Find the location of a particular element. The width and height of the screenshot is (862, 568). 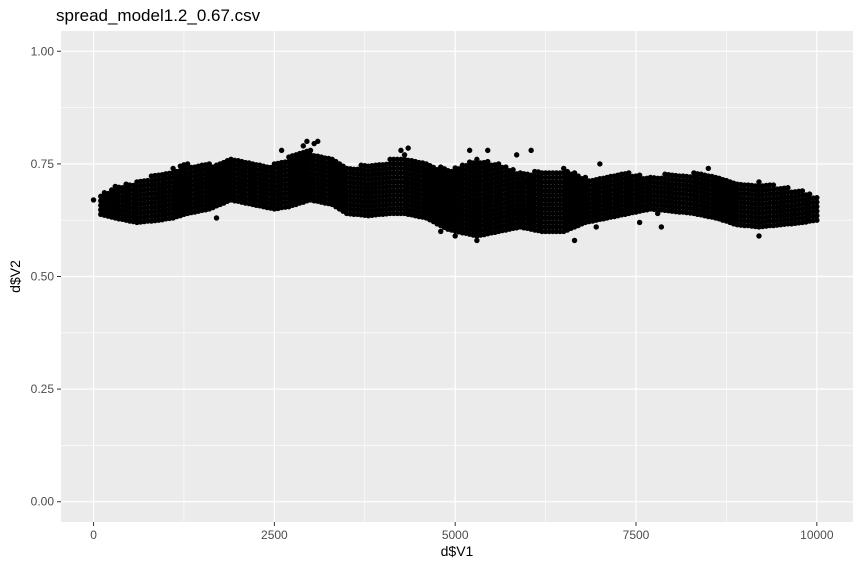

x-tick-label: 7500 is located at coordinates (636, 535).